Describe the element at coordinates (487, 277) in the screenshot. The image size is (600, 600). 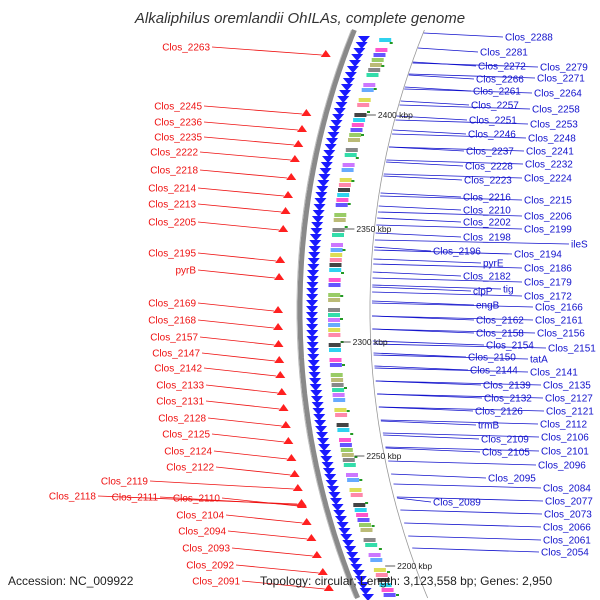
I see `gene-label-right: Clos_2182` at that location.